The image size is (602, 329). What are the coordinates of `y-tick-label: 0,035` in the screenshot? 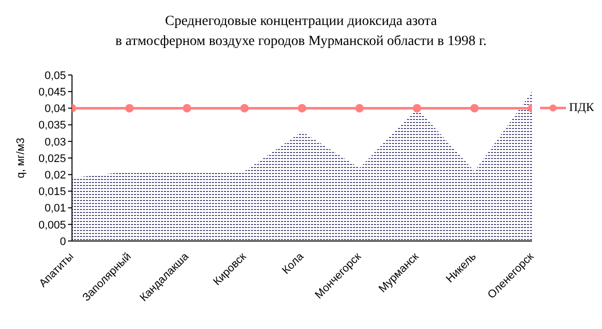 It's located at (52, 126).